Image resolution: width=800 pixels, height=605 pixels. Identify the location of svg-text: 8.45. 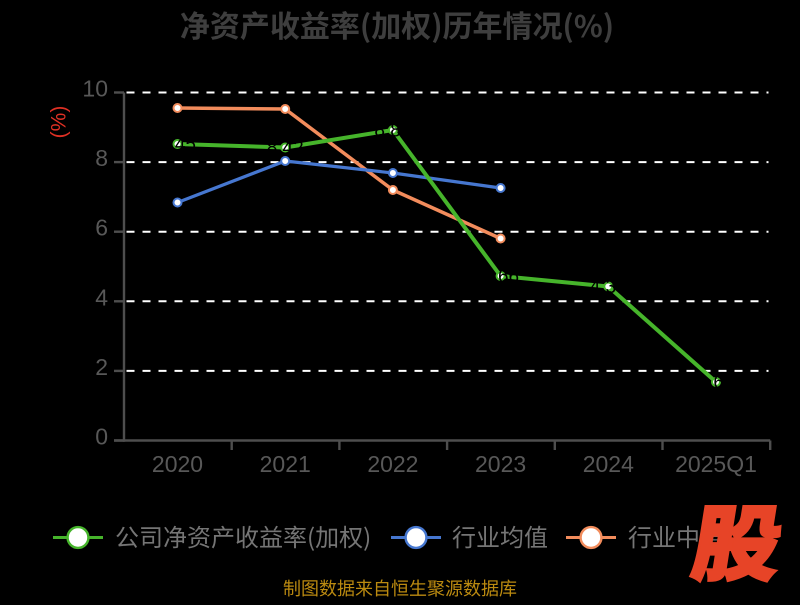
(177, 145).